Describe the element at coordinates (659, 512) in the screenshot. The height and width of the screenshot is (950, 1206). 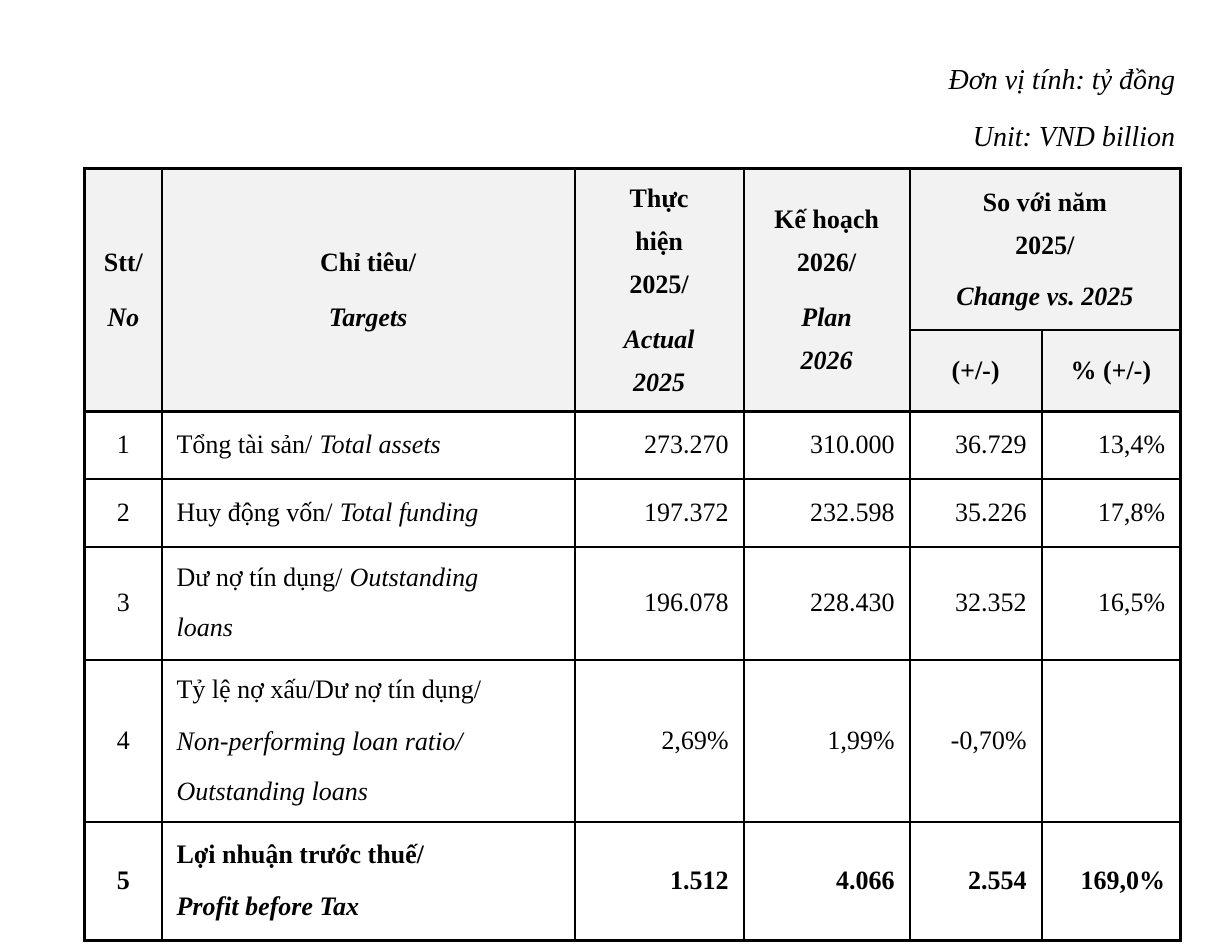
I see `cell-actual: 197.372` at that location.